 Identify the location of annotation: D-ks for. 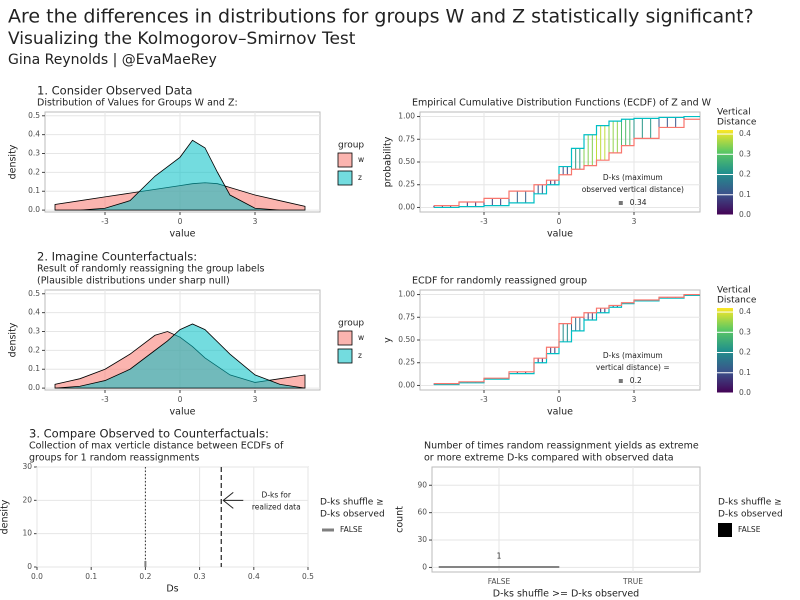
(277, 494).